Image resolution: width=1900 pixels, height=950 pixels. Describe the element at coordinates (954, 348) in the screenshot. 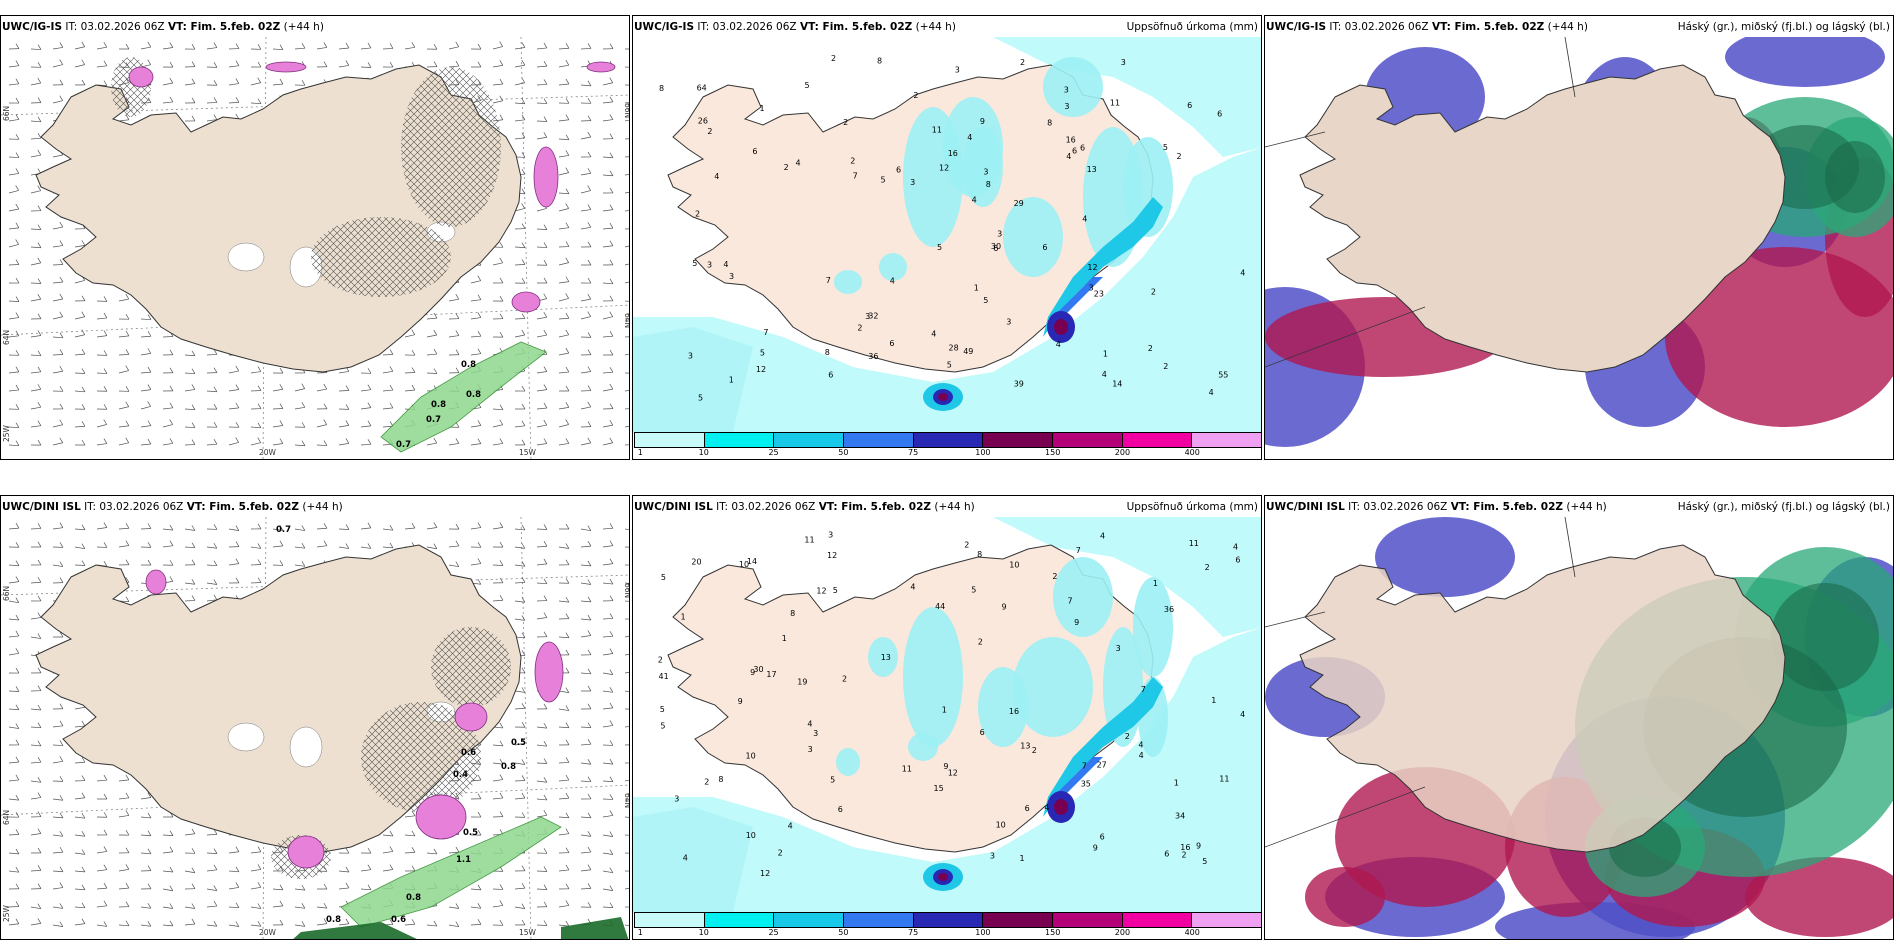

I see `precip-value: 28` at that location.